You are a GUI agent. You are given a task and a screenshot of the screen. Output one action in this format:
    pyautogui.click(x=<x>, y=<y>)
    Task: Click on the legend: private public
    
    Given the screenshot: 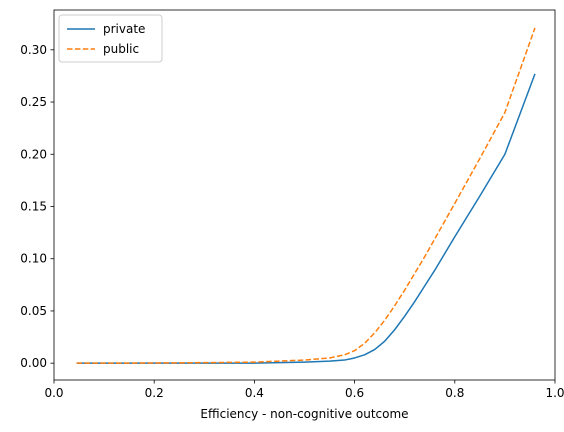 What is the action you would take?
    pyautogui.click(x=110, y=38)
    